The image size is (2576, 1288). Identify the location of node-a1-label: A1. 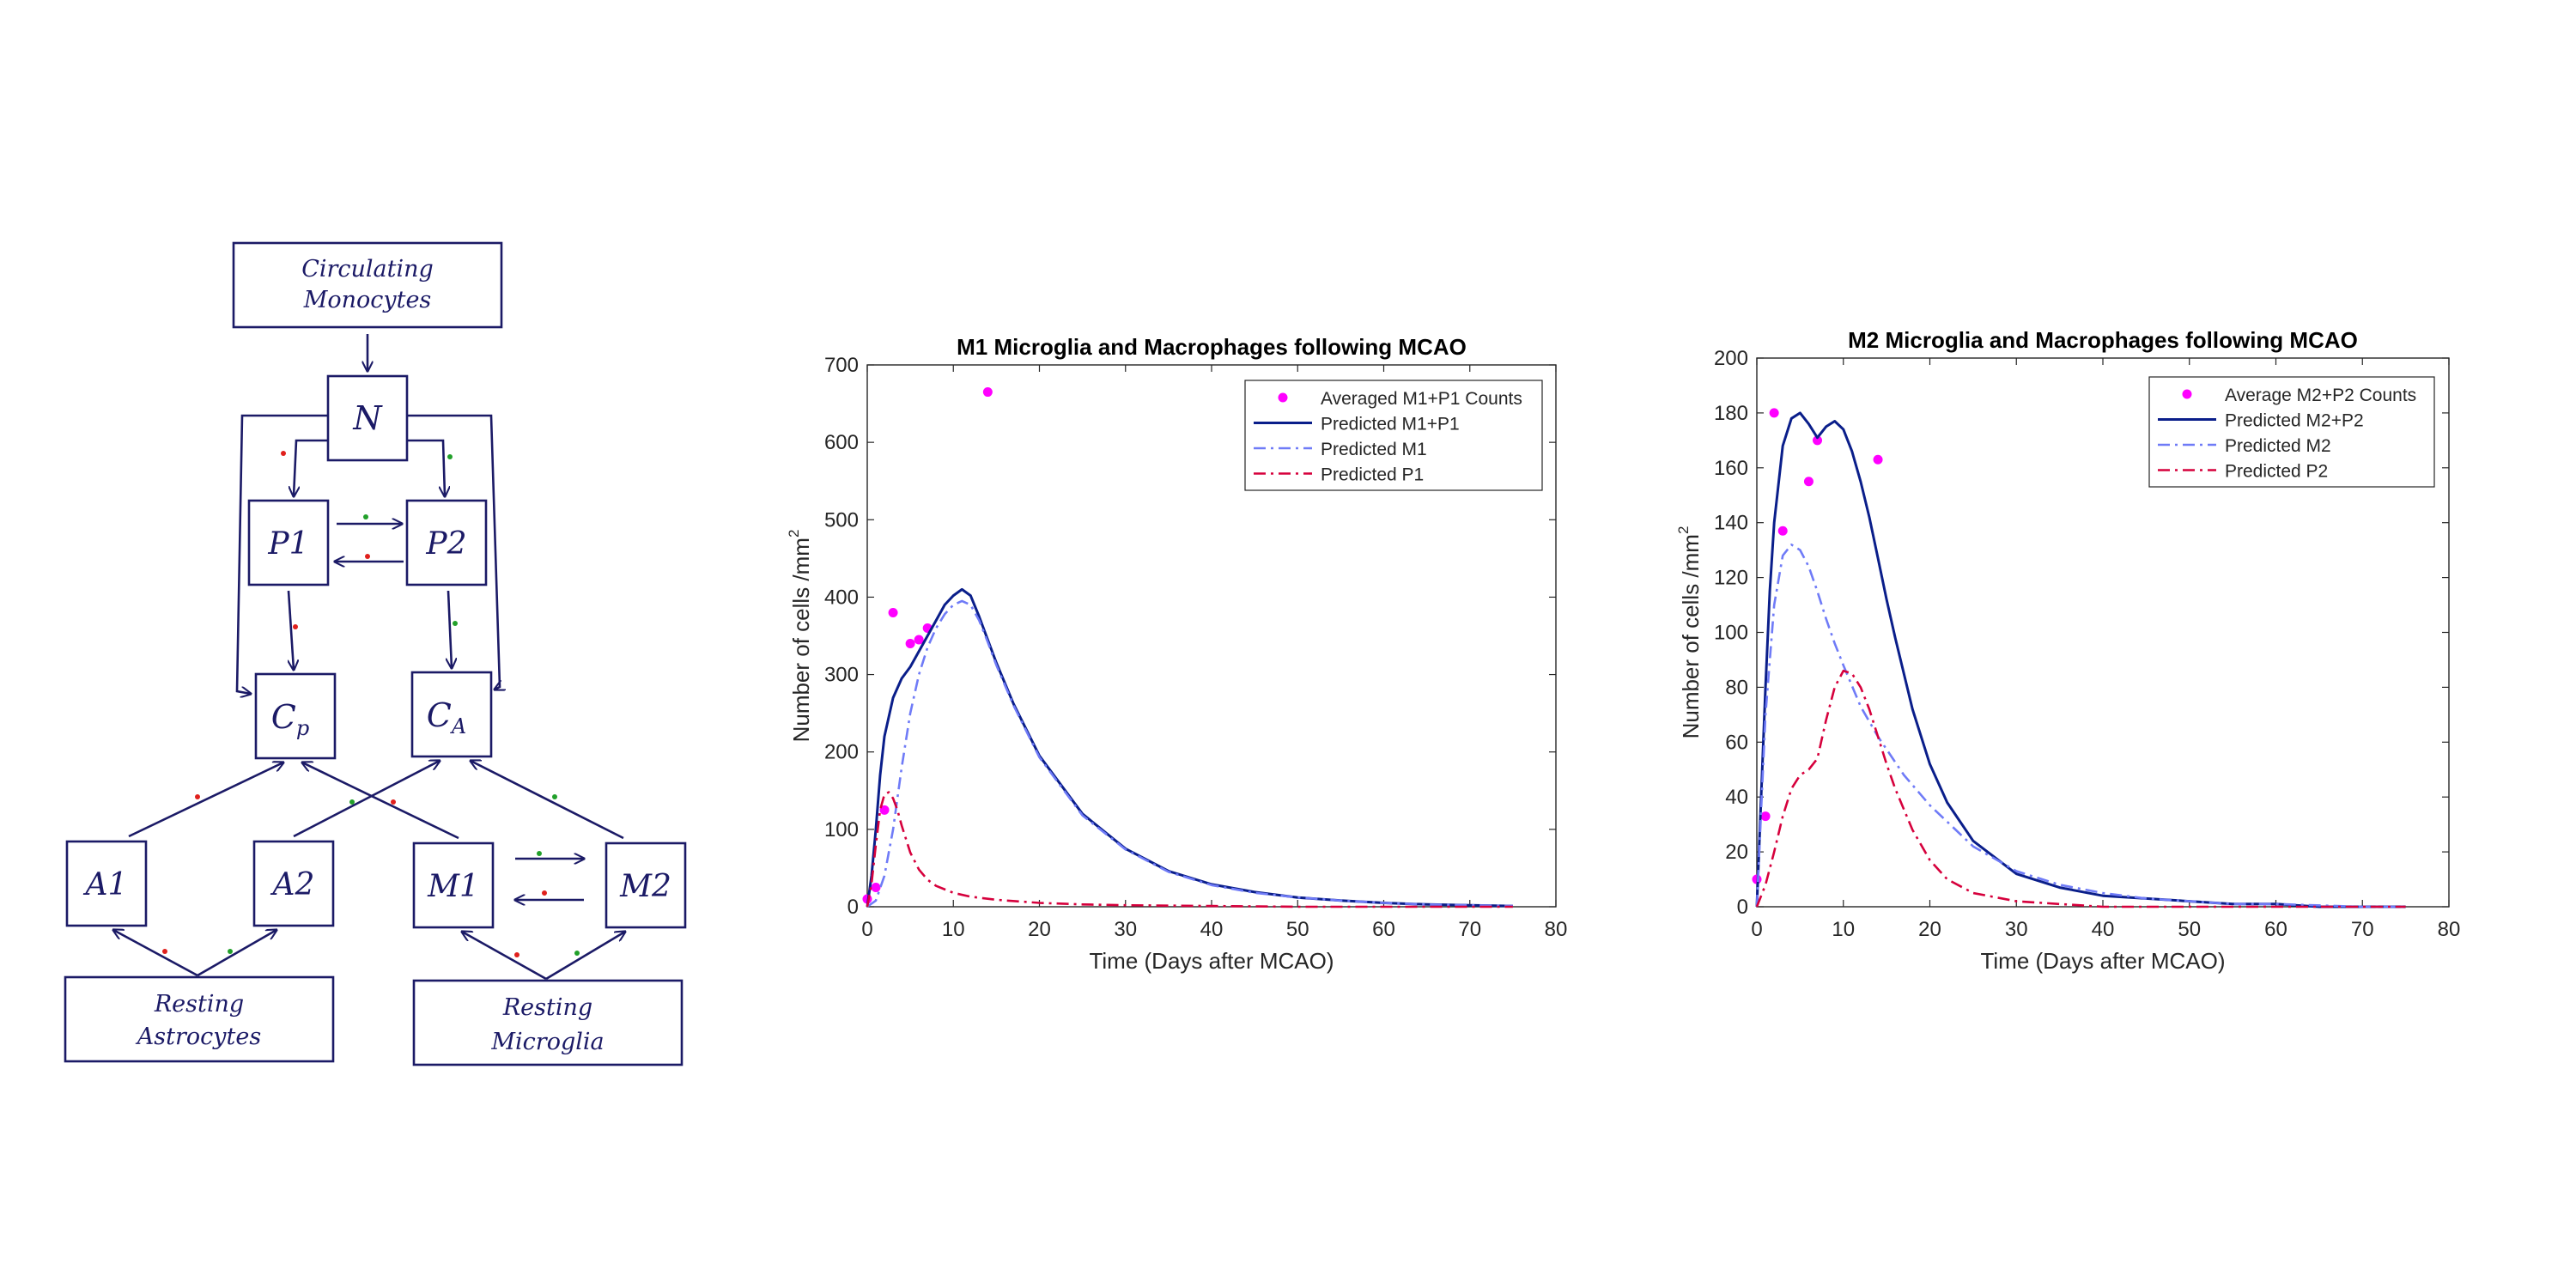
(106, 885).